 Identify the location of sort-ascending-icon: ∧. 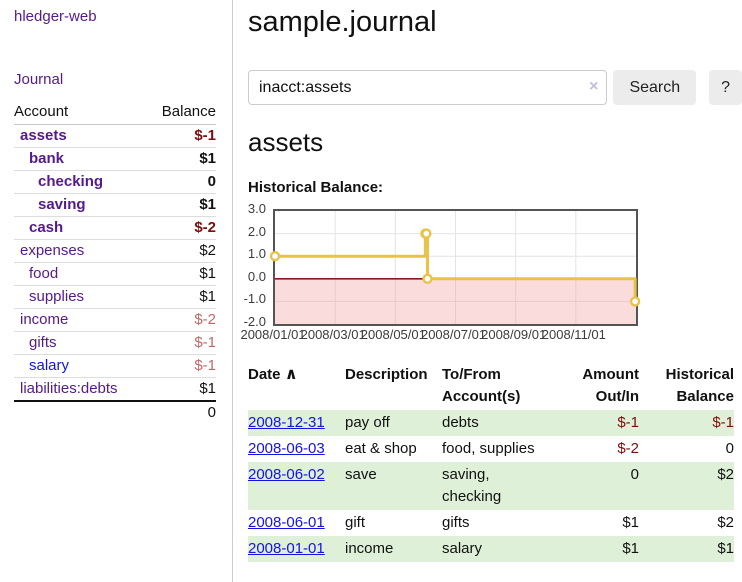
(291, 374).